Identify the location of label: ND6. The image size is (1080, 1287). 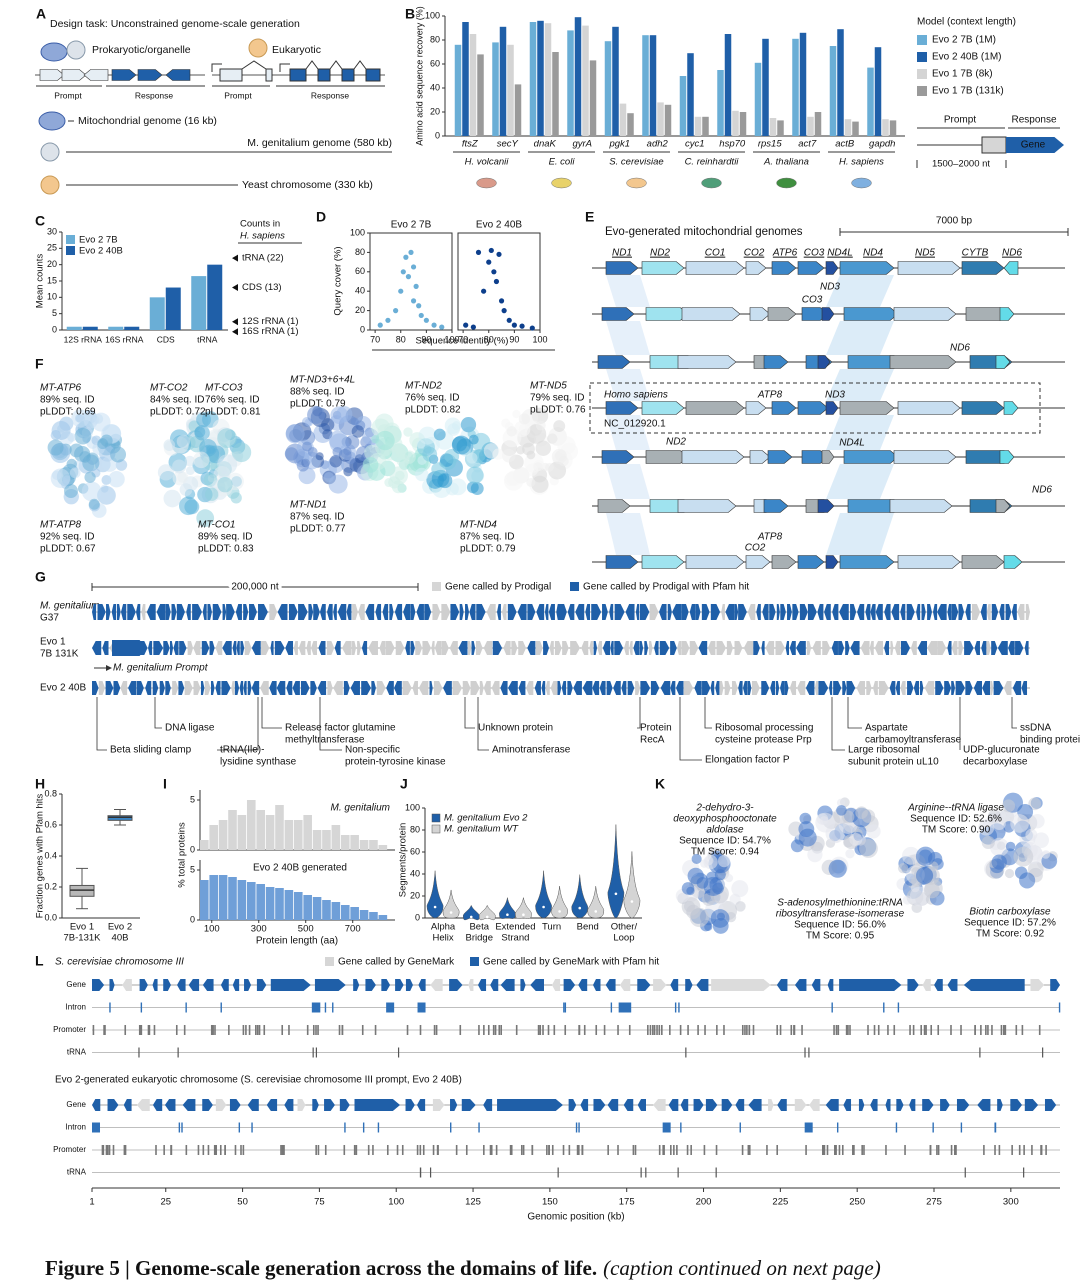
(1012, 253).